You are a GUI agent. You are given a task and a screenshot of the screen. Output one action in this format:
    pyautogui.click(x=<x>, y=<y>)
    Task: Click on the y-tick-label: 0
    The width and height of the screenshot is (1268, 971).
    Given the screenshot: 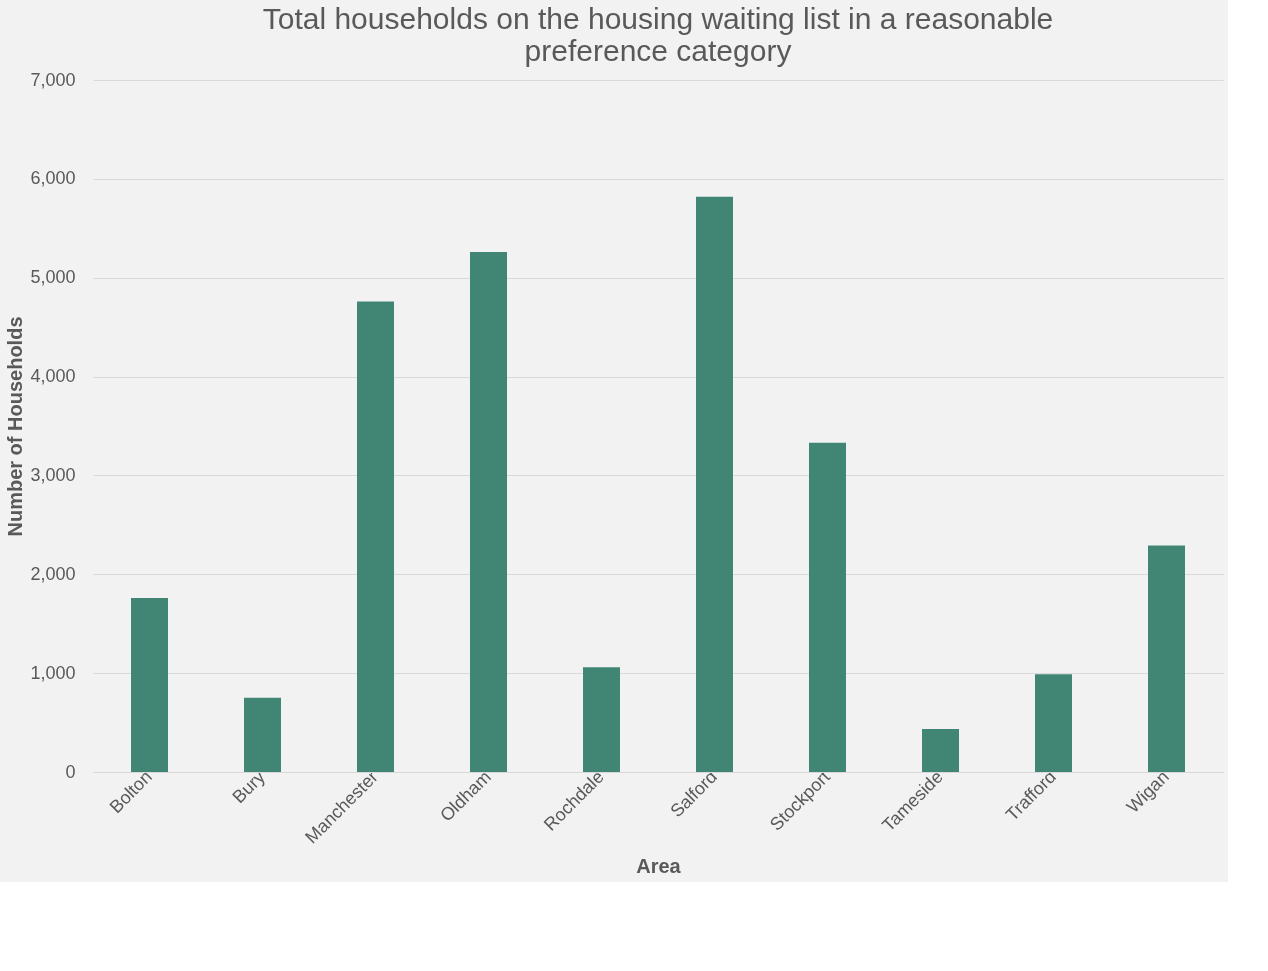 What is the action you would take?
    pyautogui.click(x=70, y=771)
    